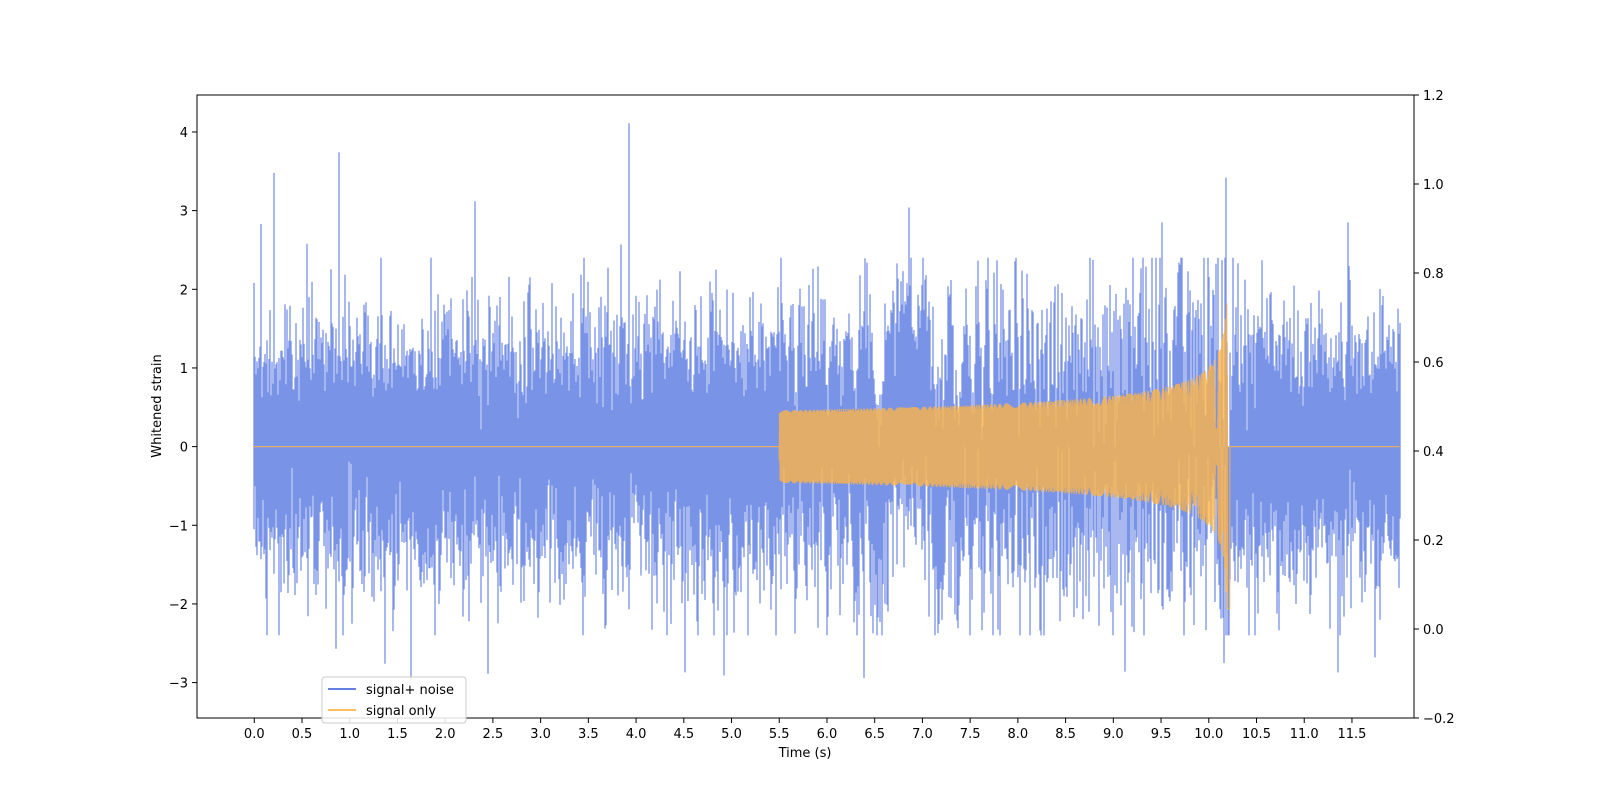 The height and width of the screenshot is (800, 1600). What do you see at coordinates (1018, 734) in the screenshot?
I see `x-tick-label: 8.0` at bounding box center [1018, 734].